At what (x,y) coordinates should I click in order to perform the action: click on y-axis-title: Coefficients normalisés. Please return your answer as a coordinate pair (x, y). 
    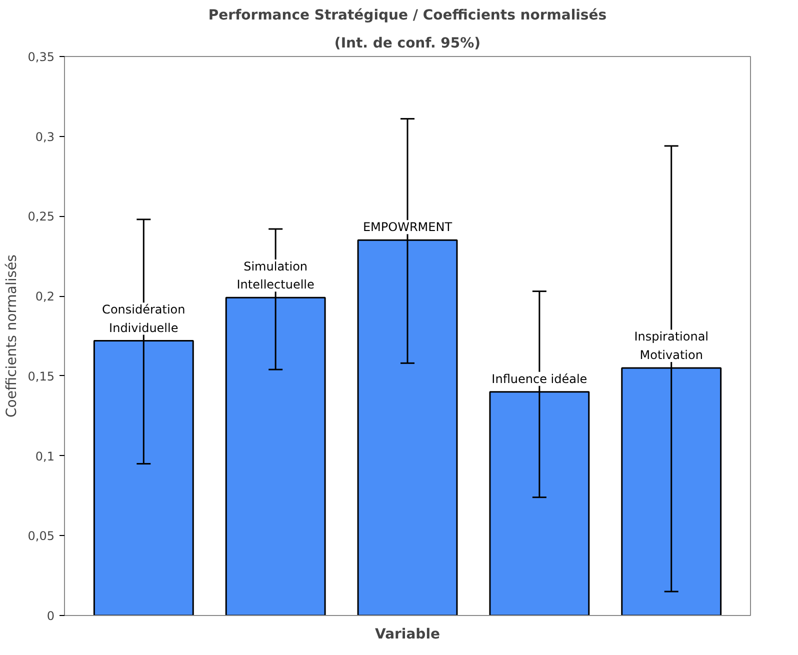
    Looking at the image, I should click on (12, 336).